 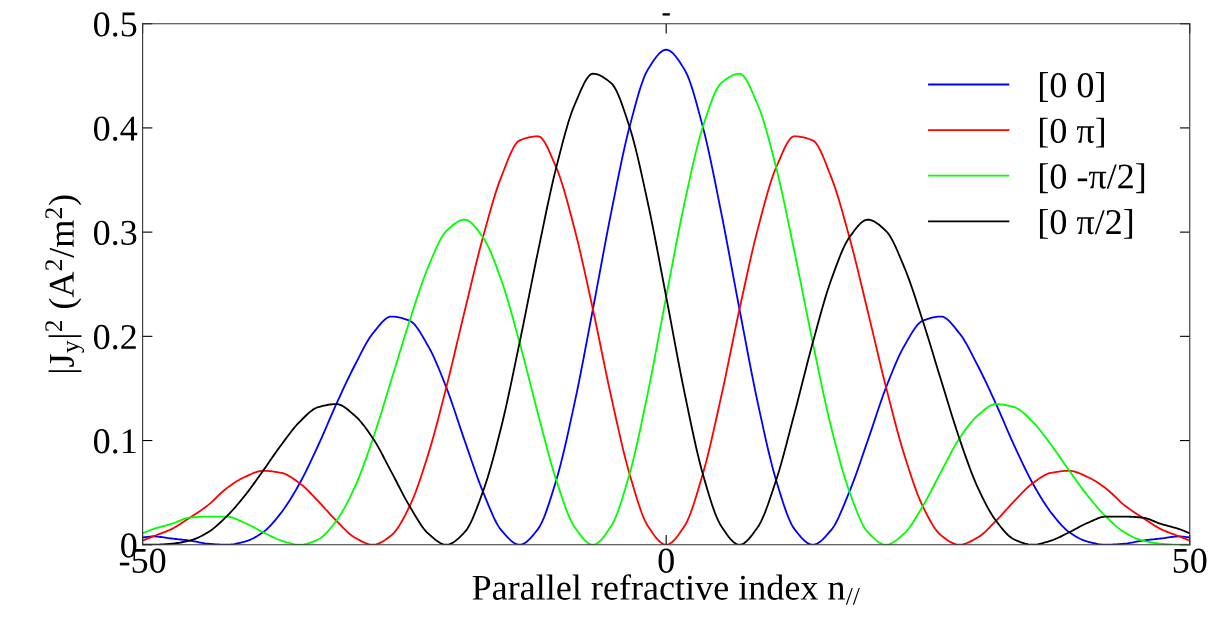 I want to click on chart-title: -, so click(x=666, y=14).